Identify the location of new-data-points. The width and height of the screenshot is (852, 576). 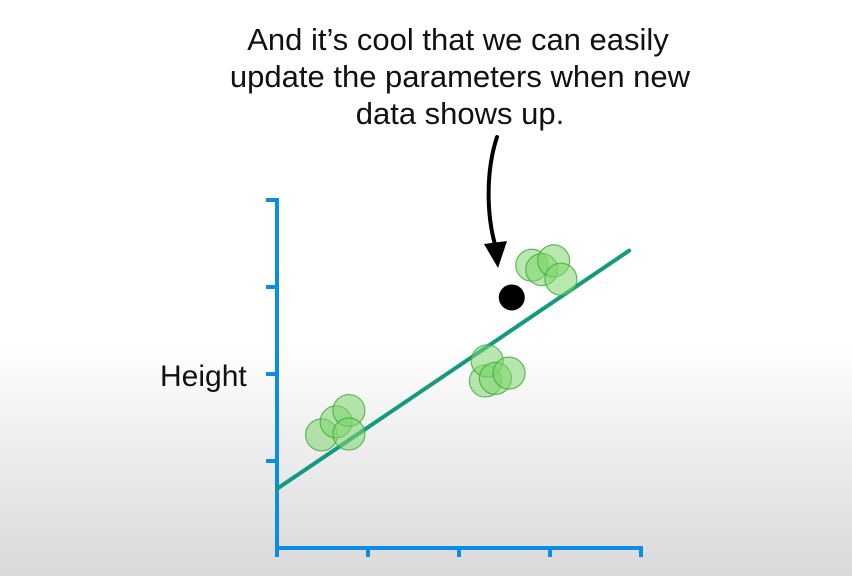
(511, 297).